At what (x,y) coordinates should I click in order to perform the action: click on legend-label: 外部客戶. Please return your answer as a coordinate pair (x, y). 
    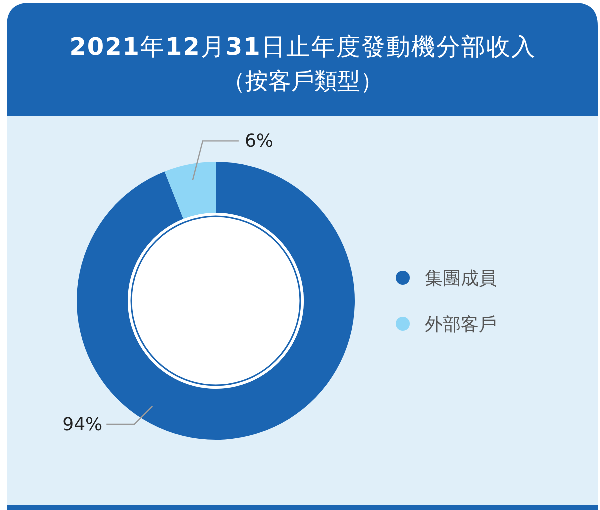
    Looking at the image, I should click on (461, 325).